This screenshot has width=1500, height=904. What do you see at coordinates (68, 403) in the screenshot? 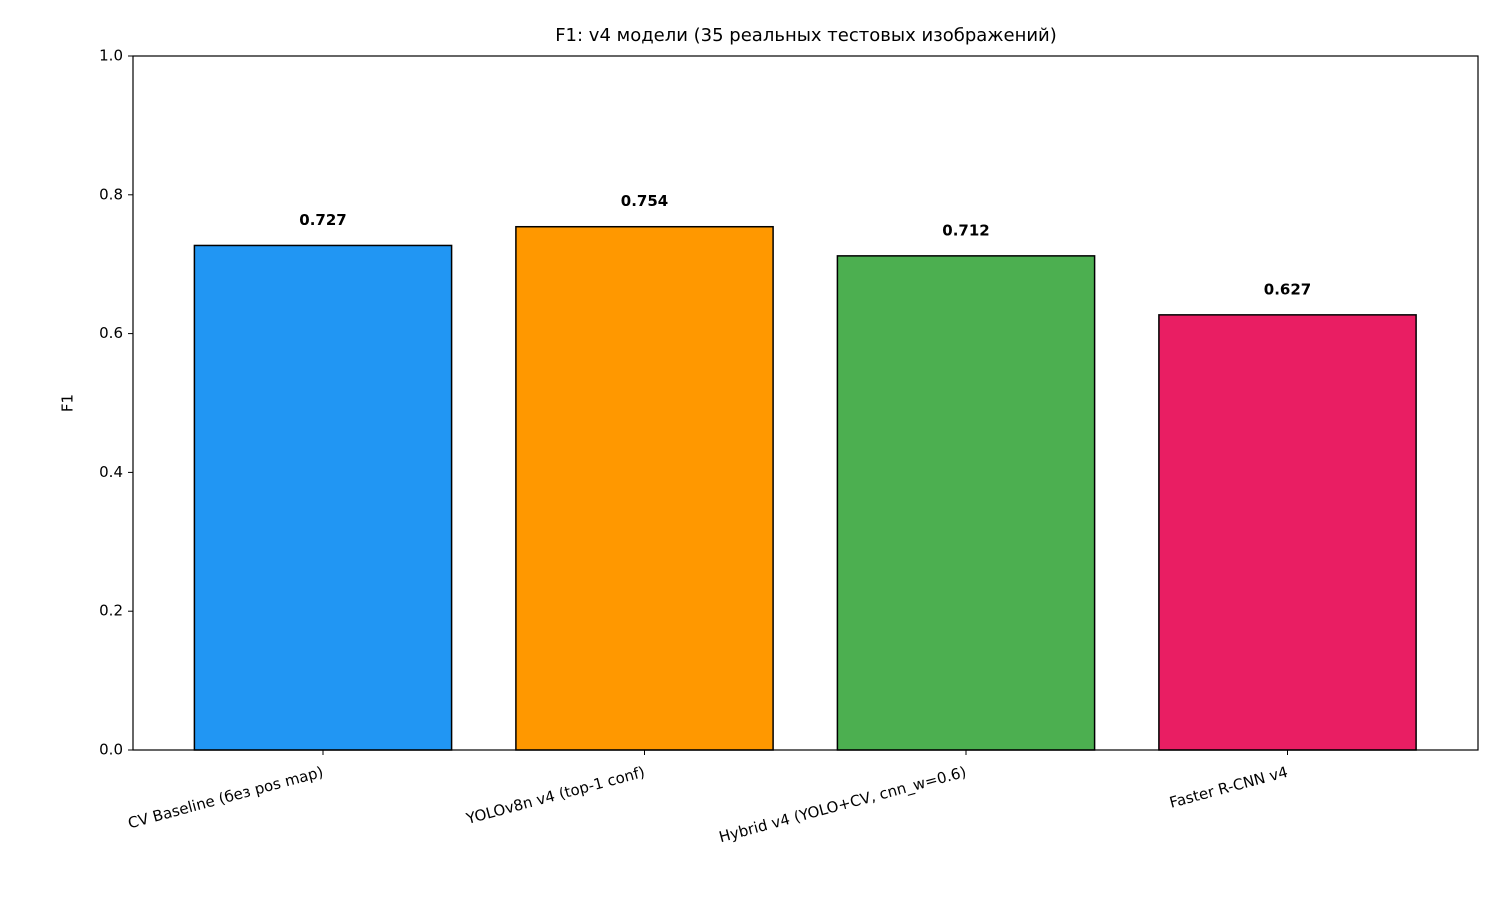
I see `y-axis-label: F1` at bounding box center [68, 403].